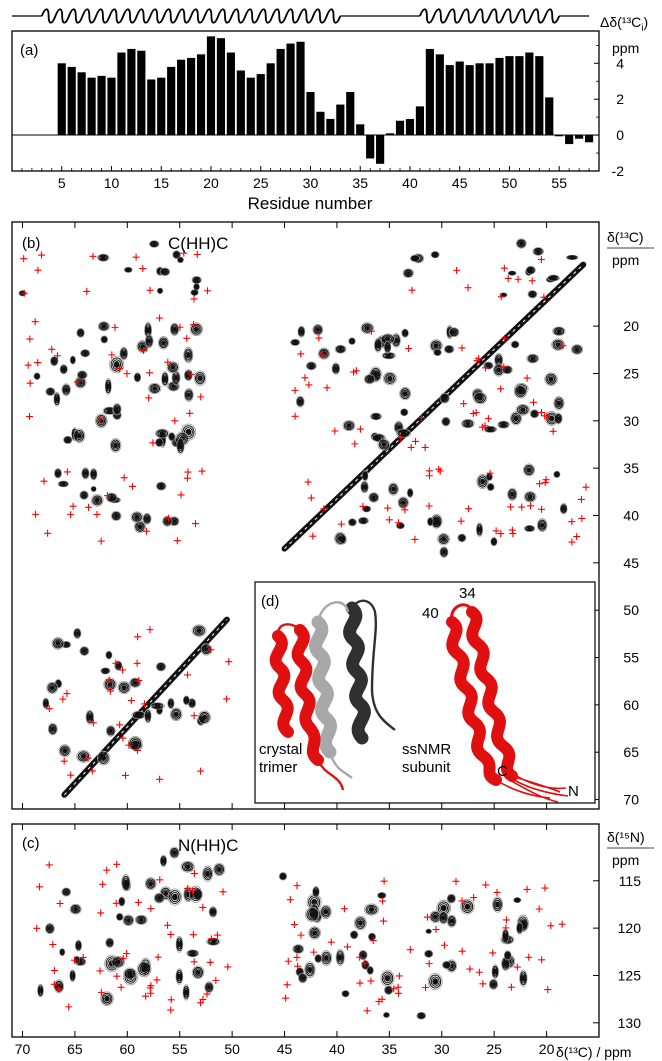  I want to click on panel-a-xtick-label-35: 35, so click(360, 183).